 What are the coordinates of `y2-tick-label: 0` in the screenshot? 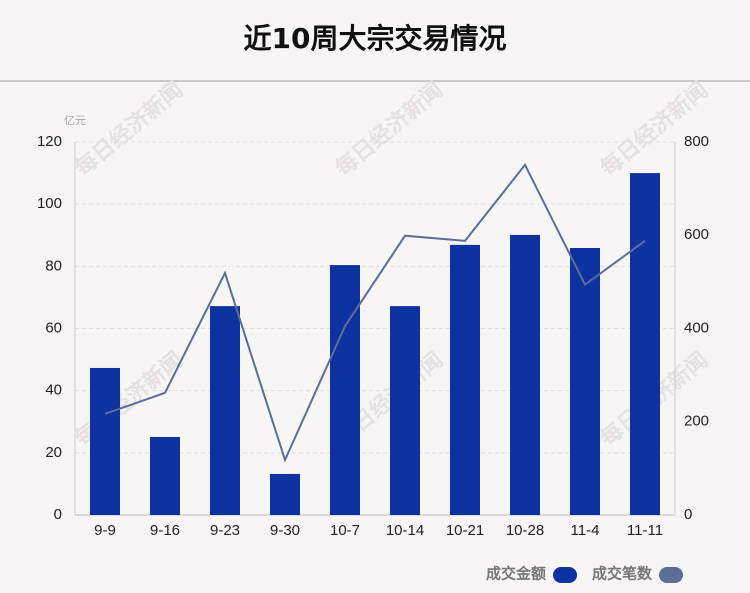 It's located at (688, 514).